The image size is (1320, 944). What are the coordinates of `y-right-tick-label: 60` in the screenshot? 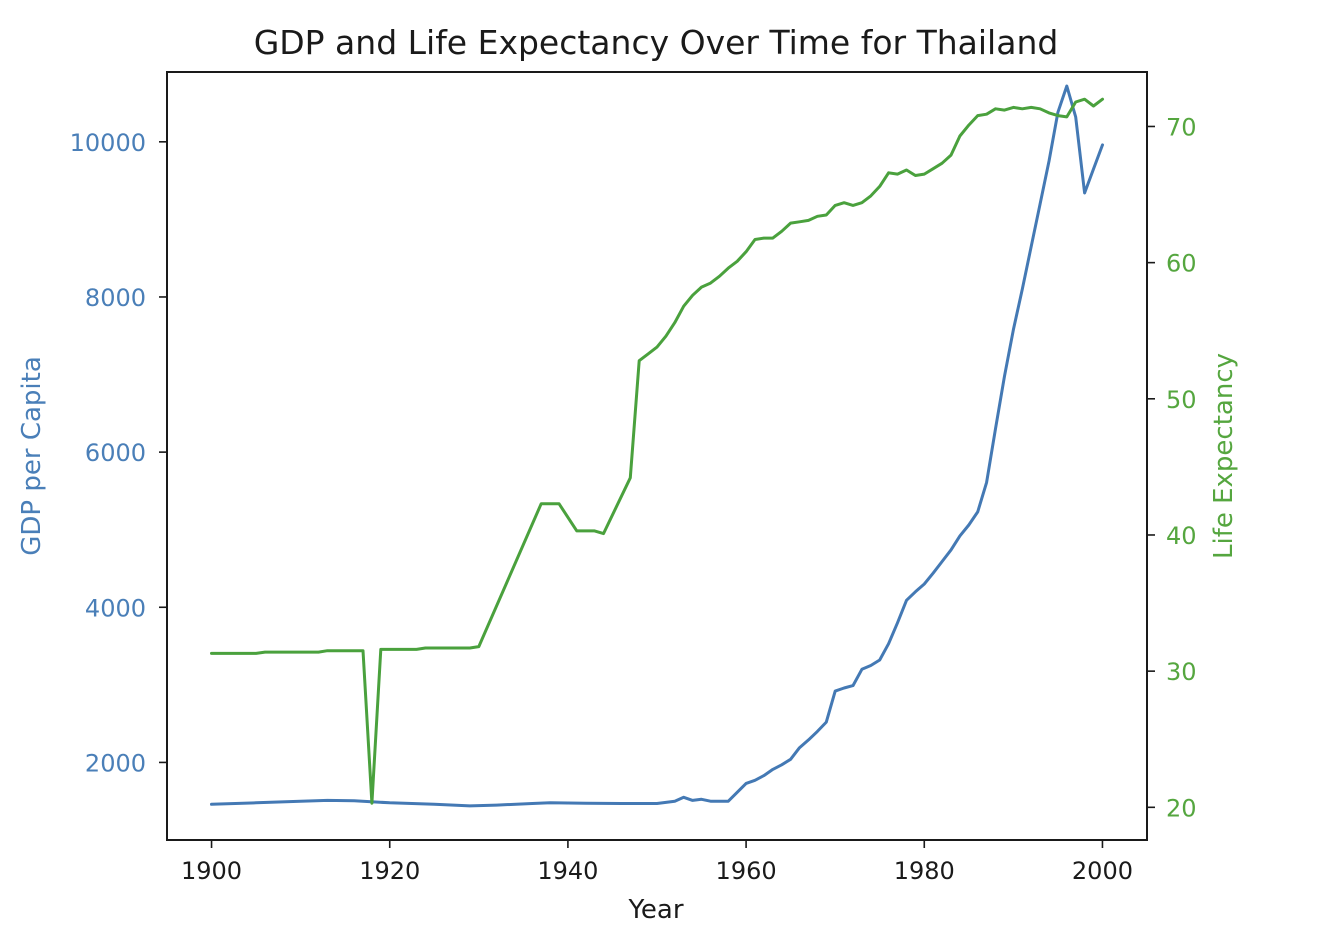 It's located at (1181, 264).